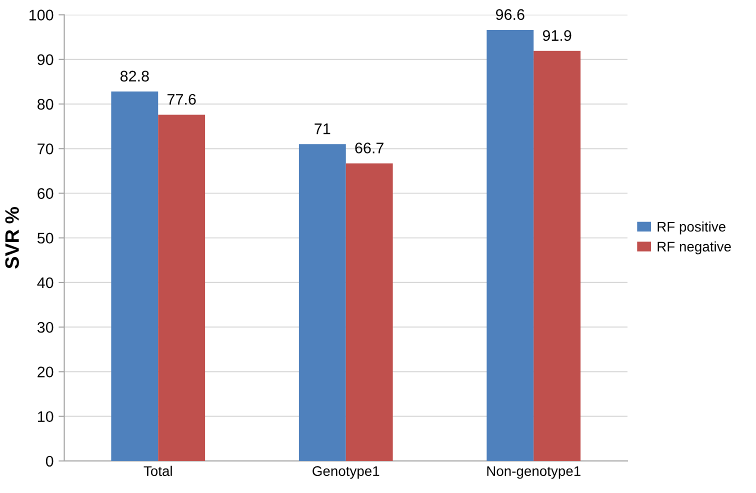  I want to click on y-tick-label: 100, so click(42, 15).